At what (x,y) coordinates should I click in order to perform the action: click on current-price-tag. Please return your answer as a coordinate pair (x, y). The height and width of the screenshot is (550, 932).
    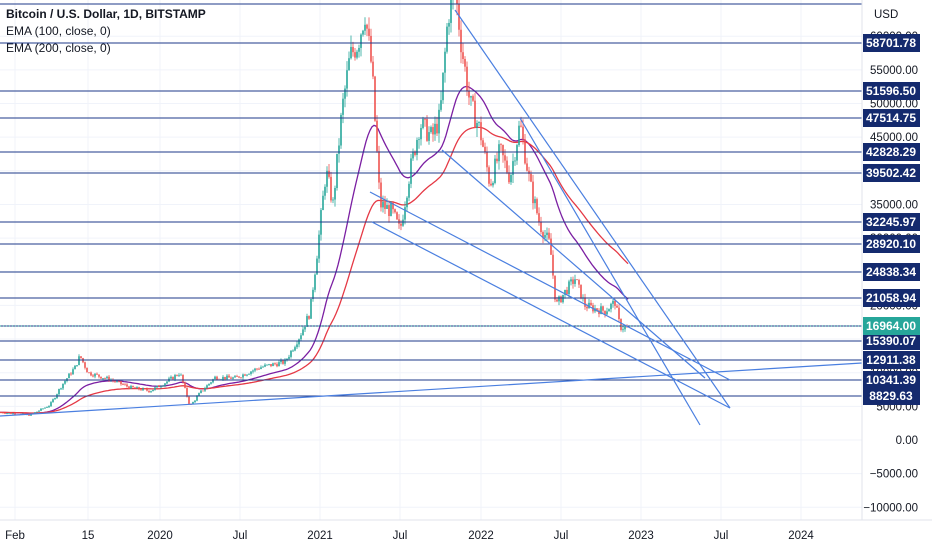
    Looking at the image, I should click on (891, 326).